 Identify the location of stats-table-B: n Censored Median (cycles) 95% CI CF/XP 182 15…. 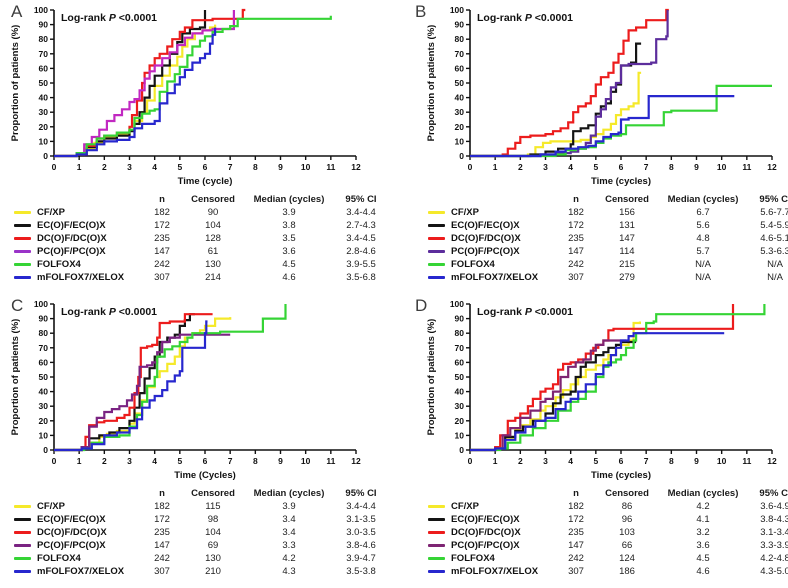
(608, 238).